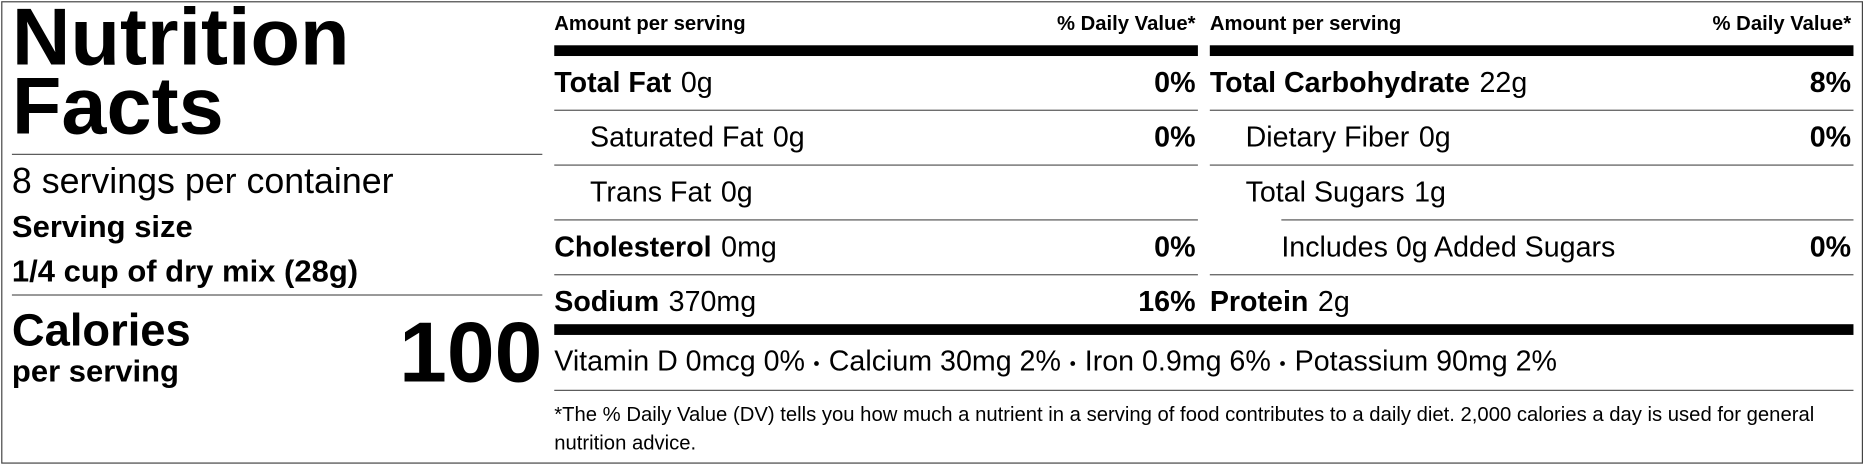 This screenshot has height=465, width=1863. Describe the element at coordinates (677, 137) in the screenshot. I see `nutrient-name: Saturated Fat` at that location.